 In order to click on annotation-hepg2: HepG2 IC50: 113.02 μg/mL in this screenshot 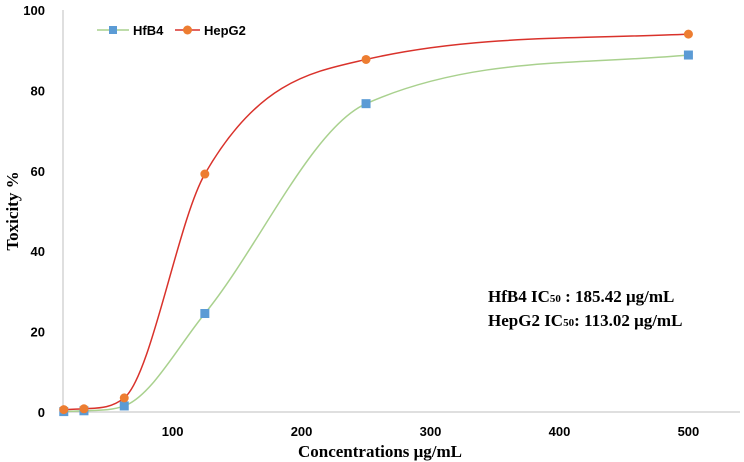, I will do `click(585, 320)`.